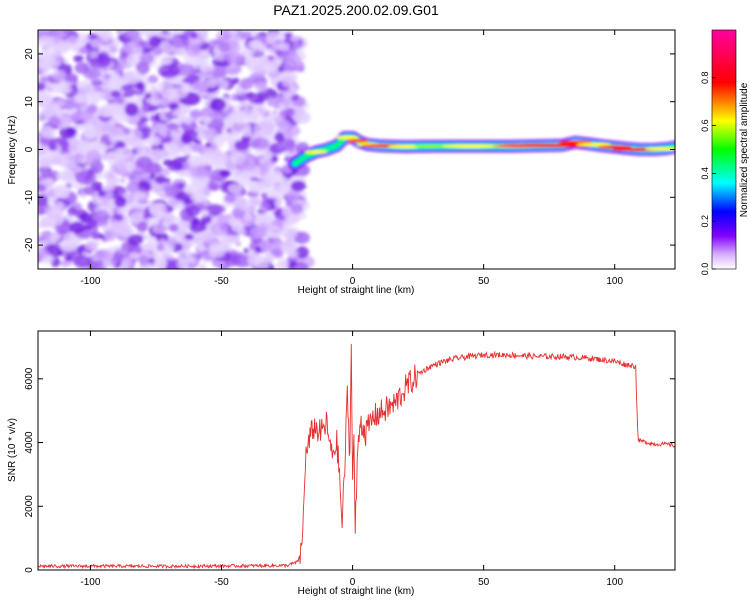 The width and height of the screenshot is (750, 600). What do you see at coordinates (29, 506) in the screenshot?
I see `snr-y-tick-label: 2000` at bounding box center [29, 506].